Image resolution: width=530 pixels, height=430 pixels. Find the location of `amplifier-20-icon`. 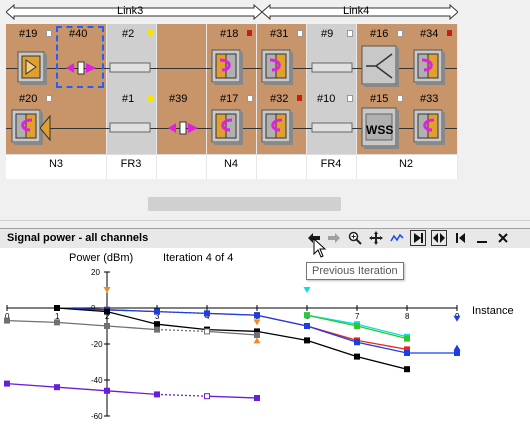

amplifier-20-icon is located at coordinates (27, 127).